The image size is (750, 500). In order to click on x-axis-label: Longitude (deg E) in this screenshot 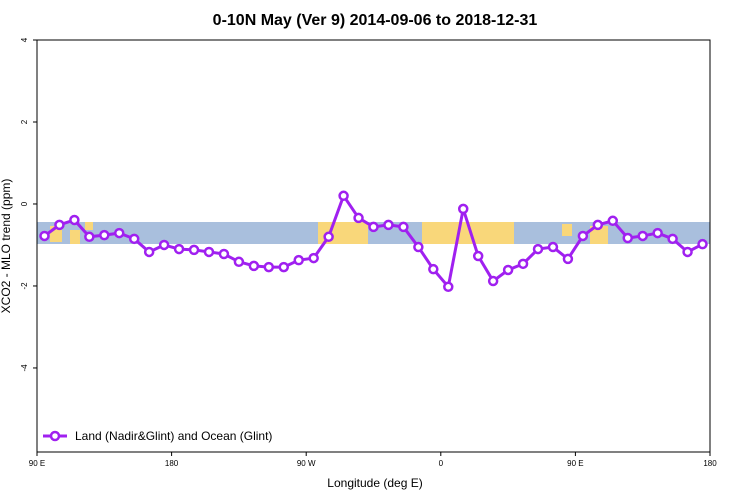, I will do `click(374, 483)`.